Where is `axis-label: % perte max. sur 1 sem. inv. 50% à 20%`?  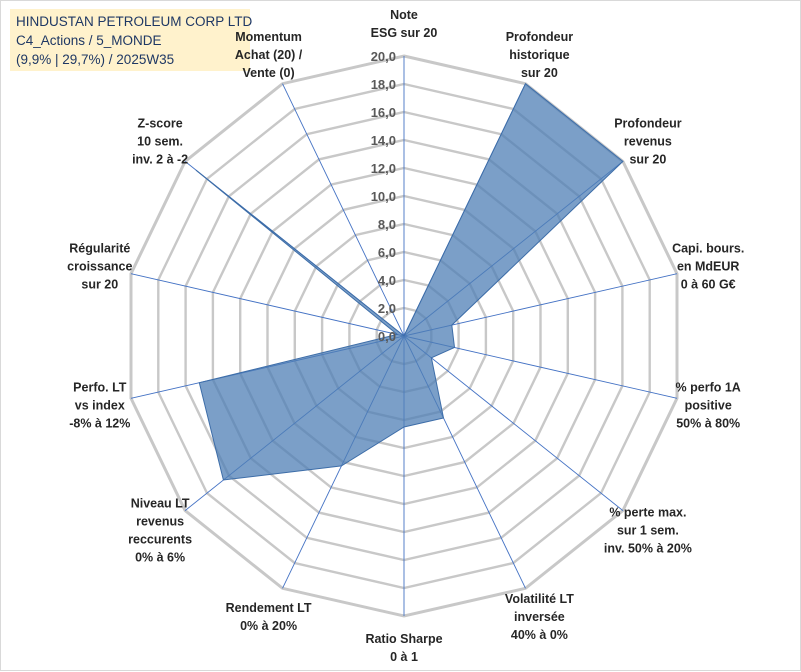 axis-label: % perte max. sur 1 sem. inv. 50% à 20% is located at coordinates (648, 531).